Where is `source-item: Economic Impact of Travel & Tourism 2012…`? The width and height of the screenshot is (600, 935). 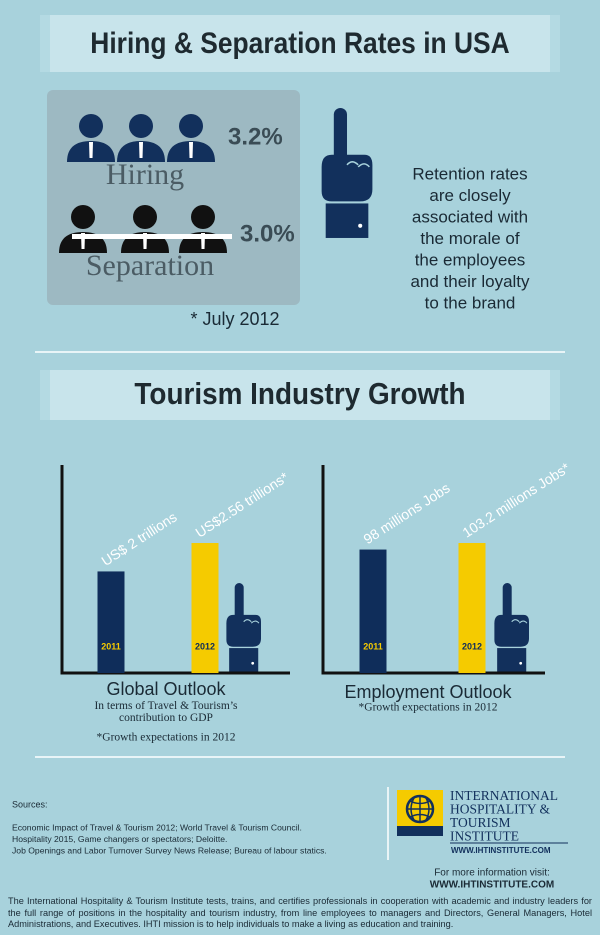
source-item: Economic Impact of Travel & Tourism 2012… is located at coordinates (157, 827).